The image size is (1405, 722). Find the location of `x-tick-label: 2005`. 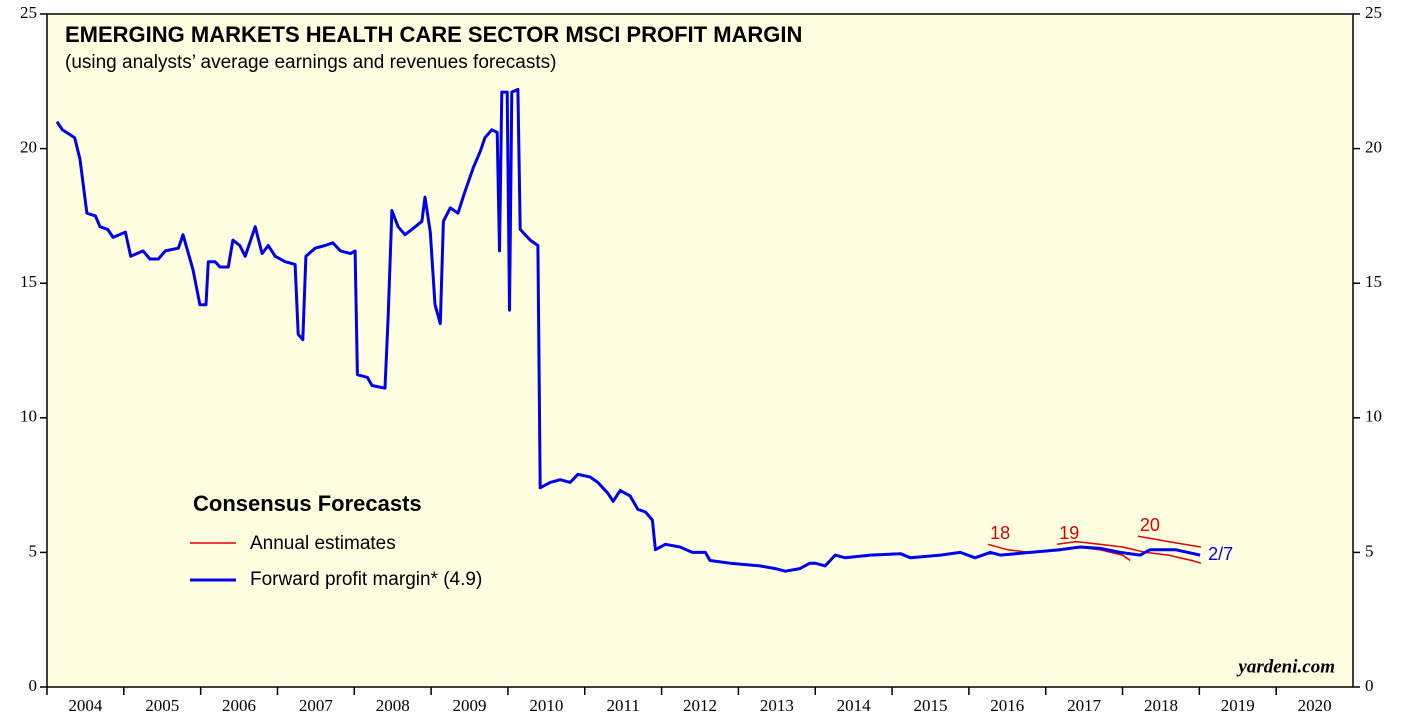

x-tick-label: 2005 is located at coordinates (162, 705).